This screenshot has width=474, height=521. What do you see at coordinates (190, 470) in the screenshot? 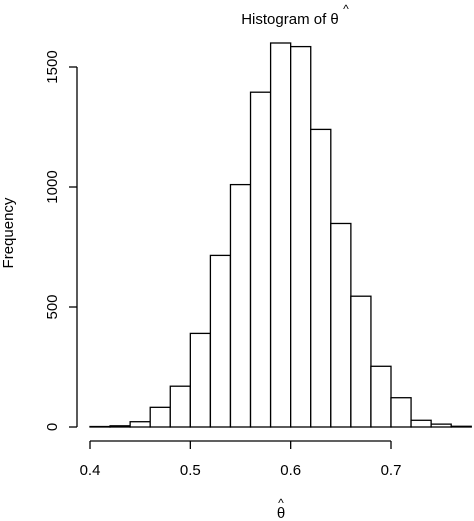
I see `x-tick-label: 0.5` at bounding box center [190, 470].